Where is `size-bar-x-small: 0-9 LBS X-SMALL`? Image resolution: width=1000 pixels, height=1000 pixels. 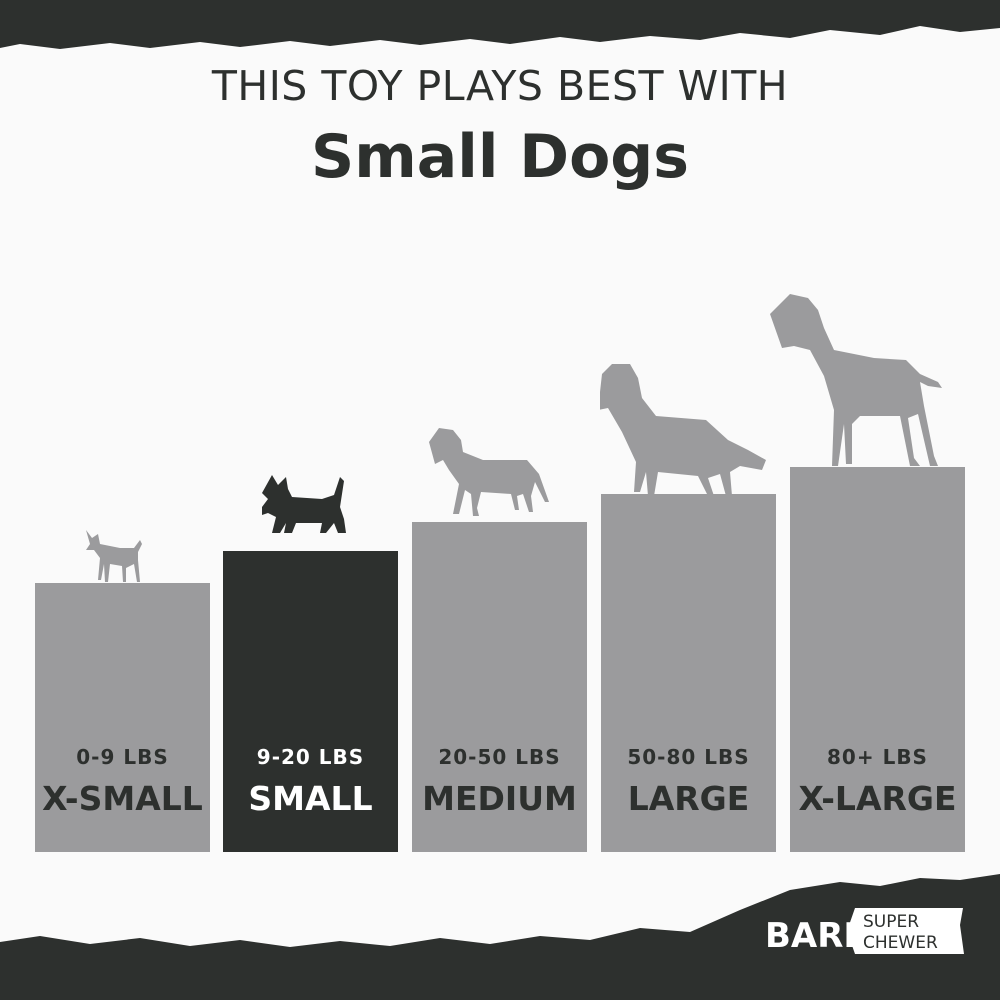
size-bar-x-small: 0-9 LBS X-SMALL is located at coordinates (122, 717).